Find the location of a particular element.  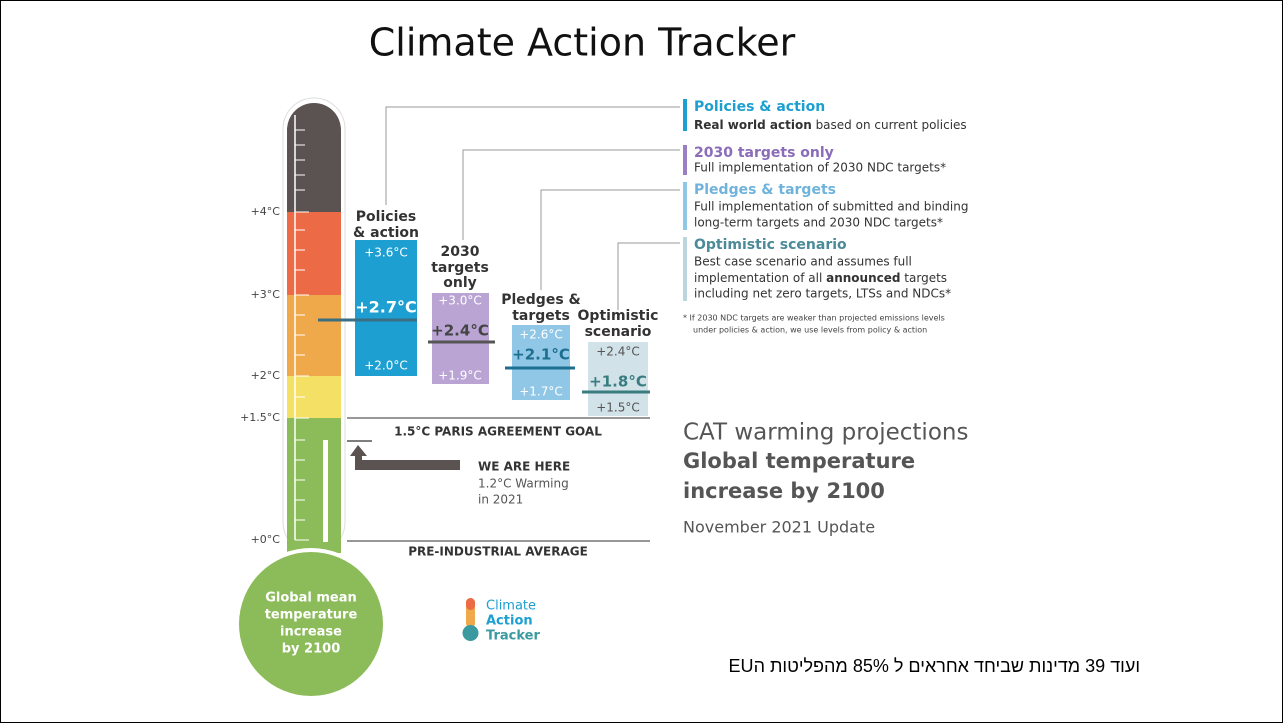

connectors is located at coordinates (532, 208).